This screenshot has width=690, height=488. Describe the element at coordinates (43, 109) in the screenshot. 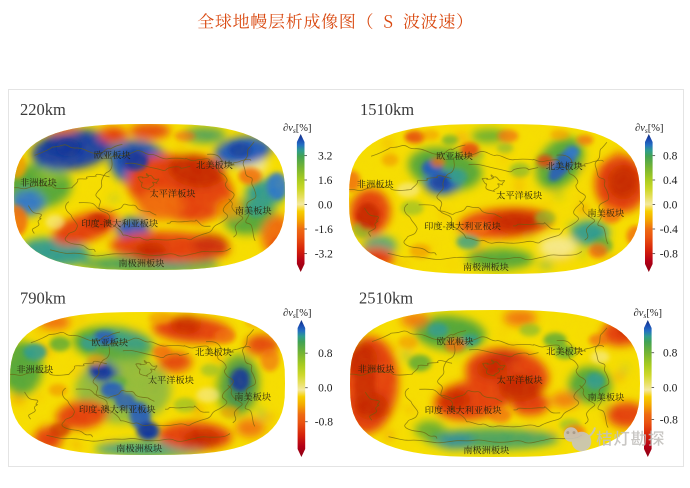

I see `svg-text: 220km` at that location.